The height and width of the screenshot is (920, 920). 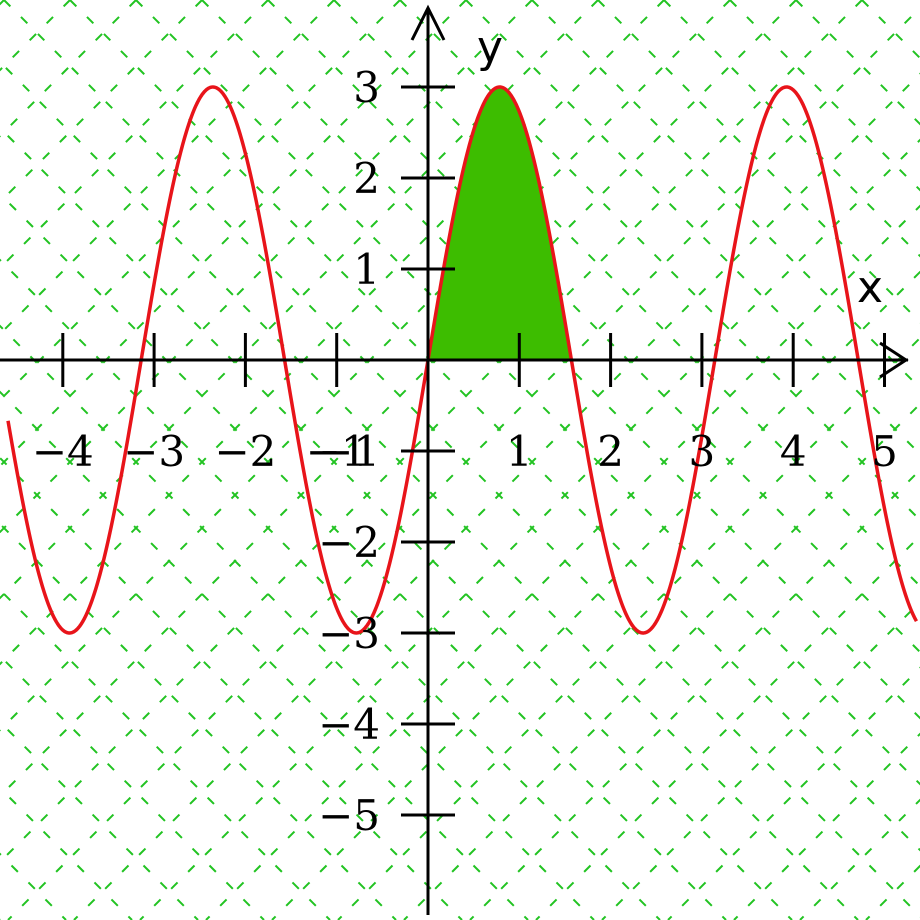 What do you see at coordinates (884, 451) in the screenshot?
I see `x-tick-label: 5` at bounding box center [884, 451].